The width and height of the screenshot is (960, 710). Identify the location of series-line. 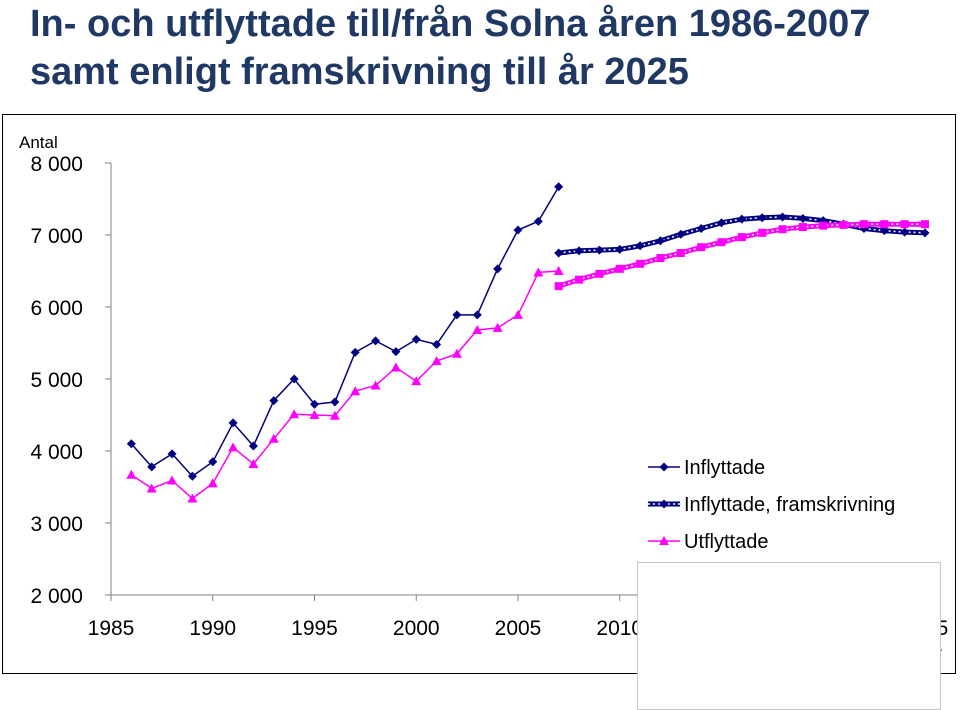
(344, 385).